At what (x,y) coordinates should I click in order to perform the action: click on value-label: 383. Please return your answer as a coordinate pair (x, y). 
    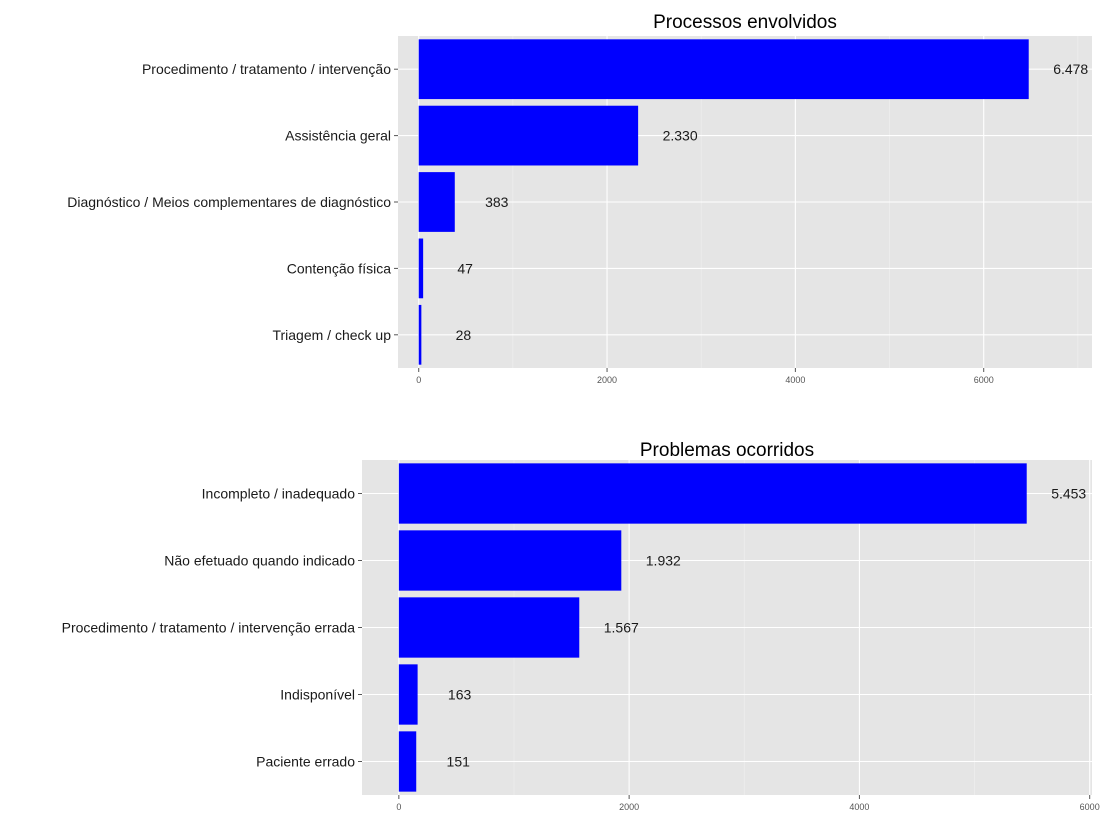
    Looking at the image, I should click on (497, 202).